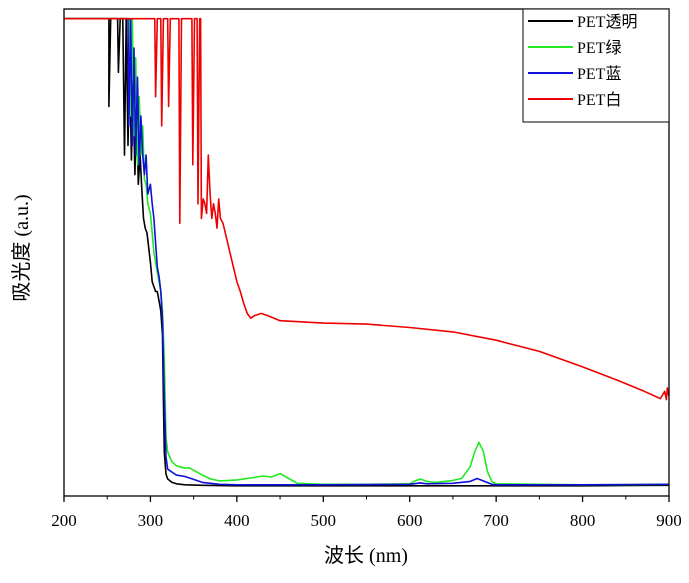 The image size is (689, 583). I want to click on legend-label-0: PET透明, so click(607, 22).